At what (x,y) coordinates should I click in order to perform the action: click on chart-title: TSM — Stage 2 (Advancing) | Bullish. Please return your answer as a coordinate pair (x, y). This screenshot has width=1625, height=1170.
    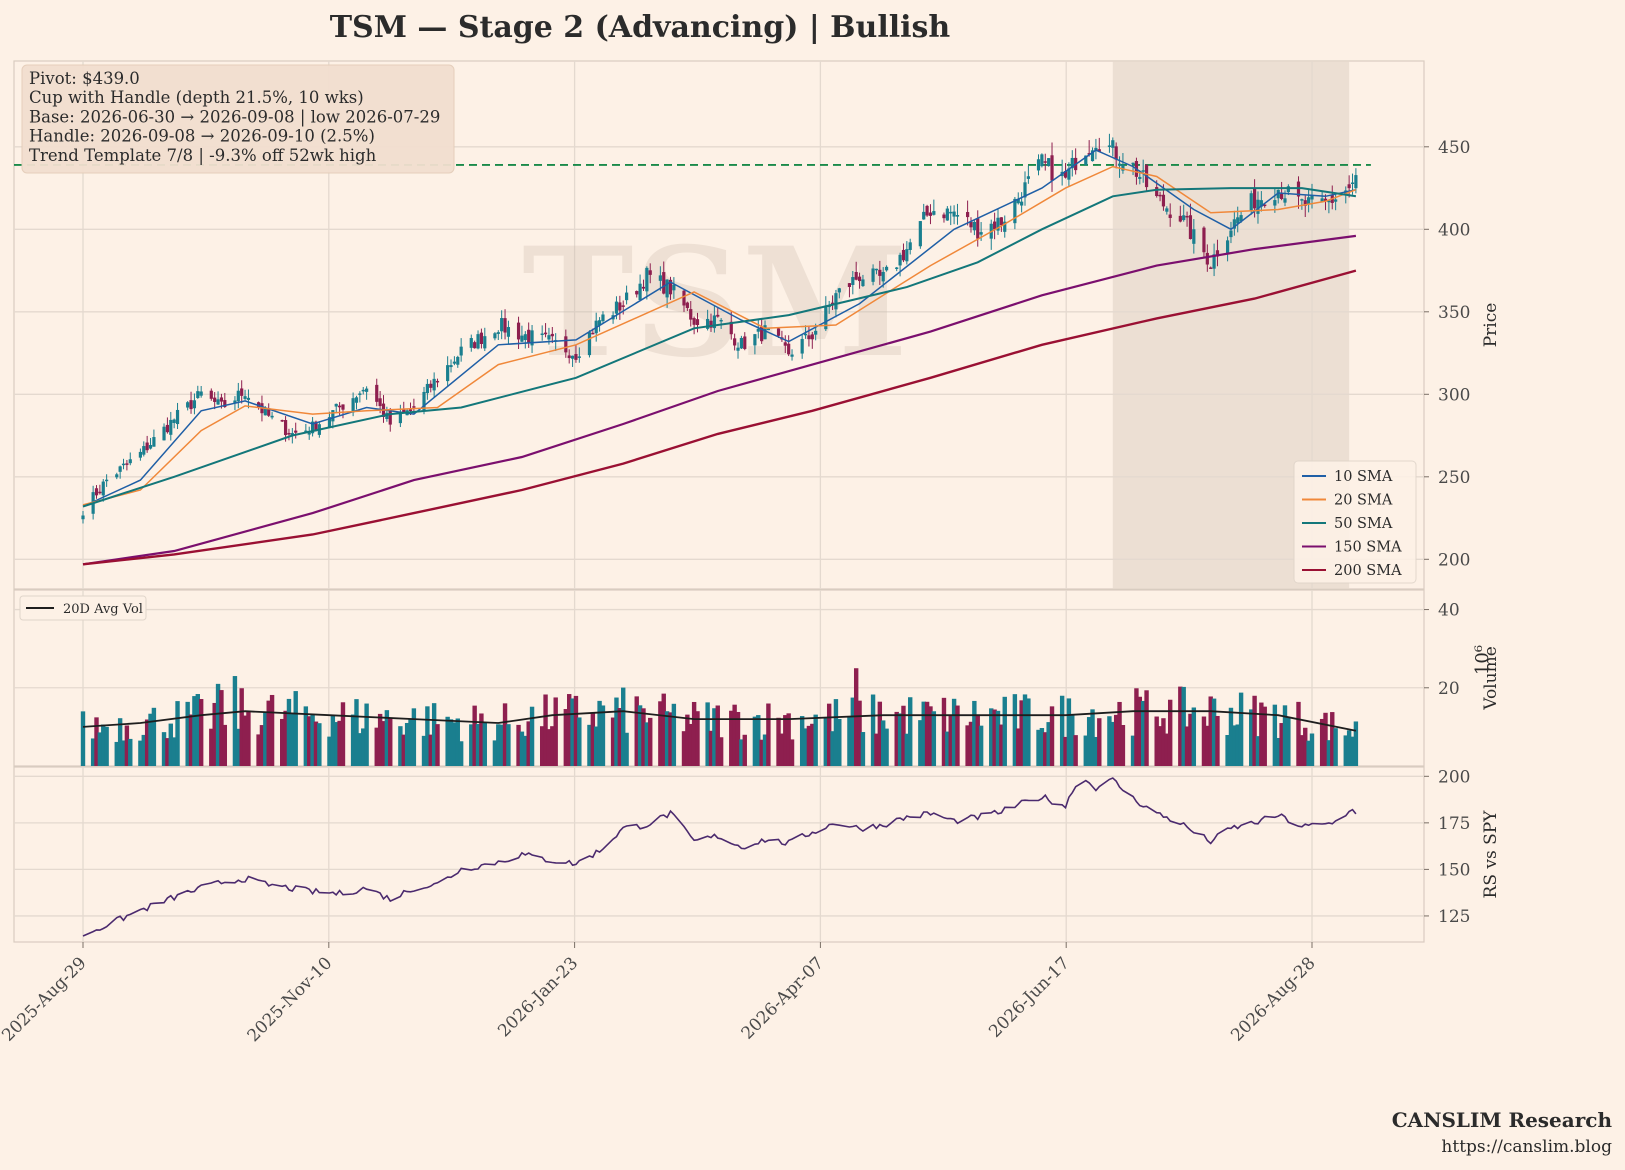
    Looking at the image, I should click on (640, 27).